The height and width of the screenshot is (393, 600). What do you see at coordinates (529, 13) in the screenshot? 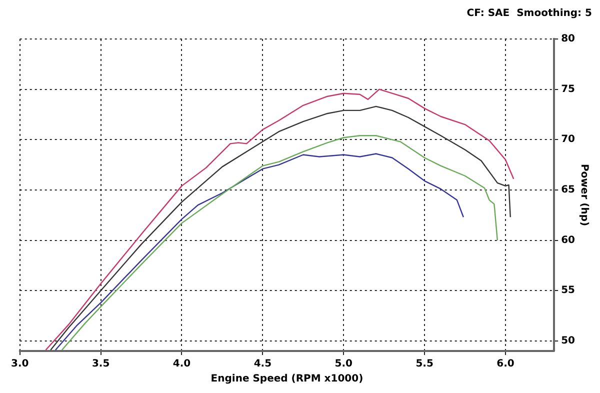
I see `text: CF: SAE Smoothing: 5` at bounding box center [529, 13].